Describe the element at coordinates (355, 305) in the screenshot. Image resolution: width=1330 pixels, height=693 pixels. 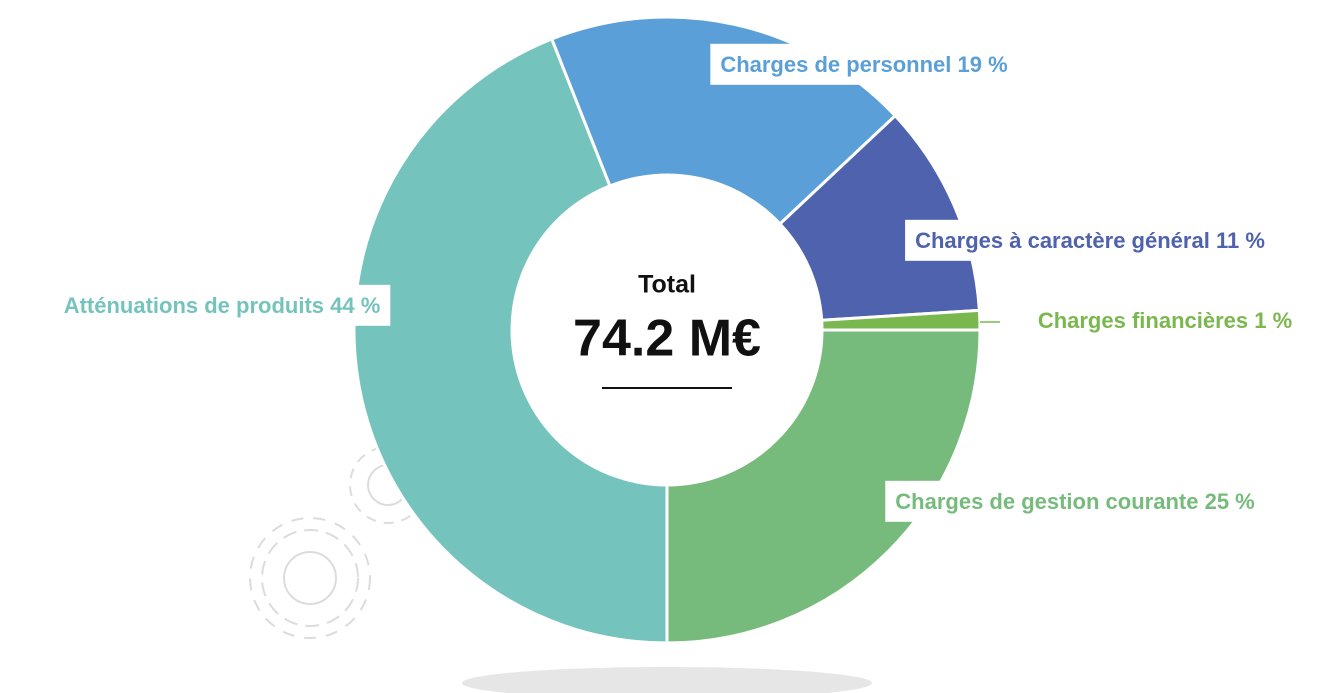
I see `value-label: 44 %` at that location.